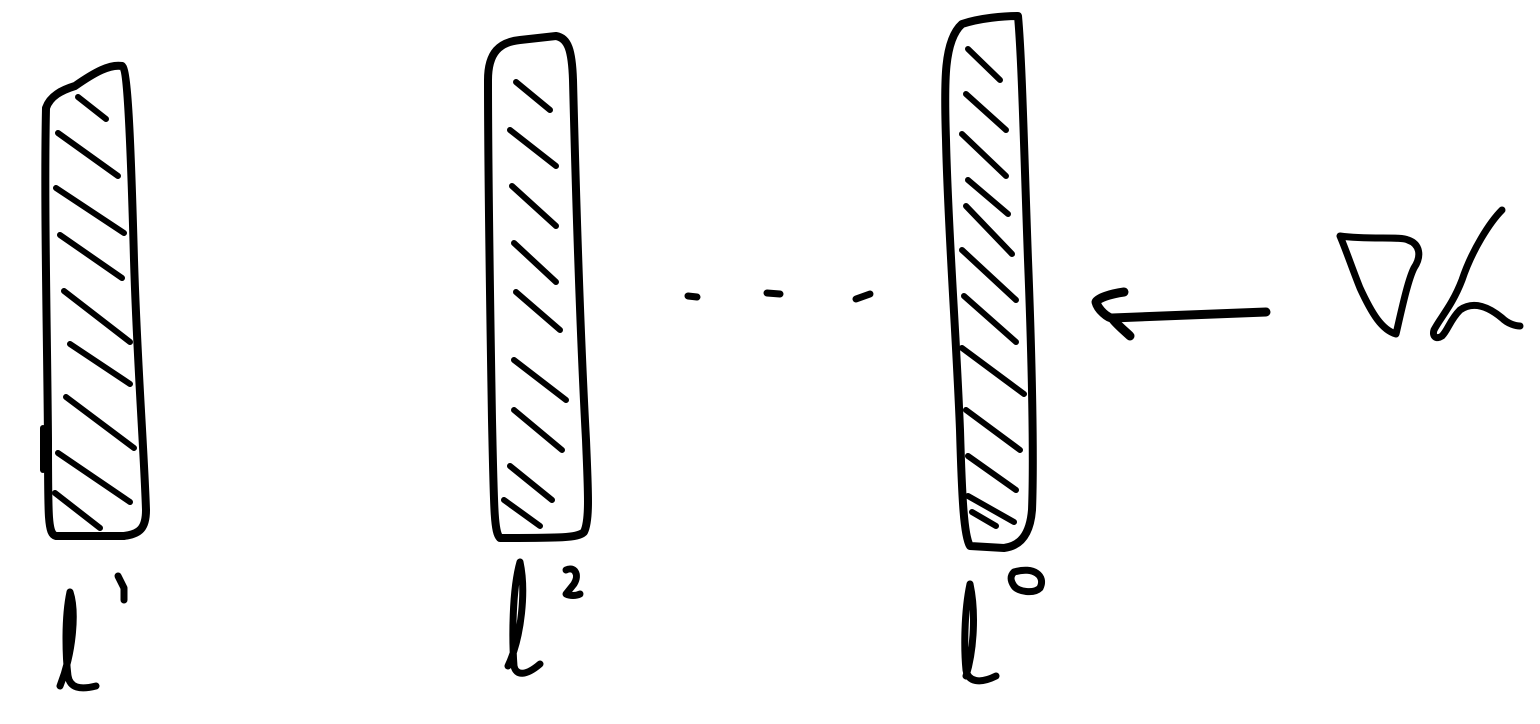 The width and height of the screenshot is (1540, 724). I want to click on script-l-symbol, so click(1477, 274).